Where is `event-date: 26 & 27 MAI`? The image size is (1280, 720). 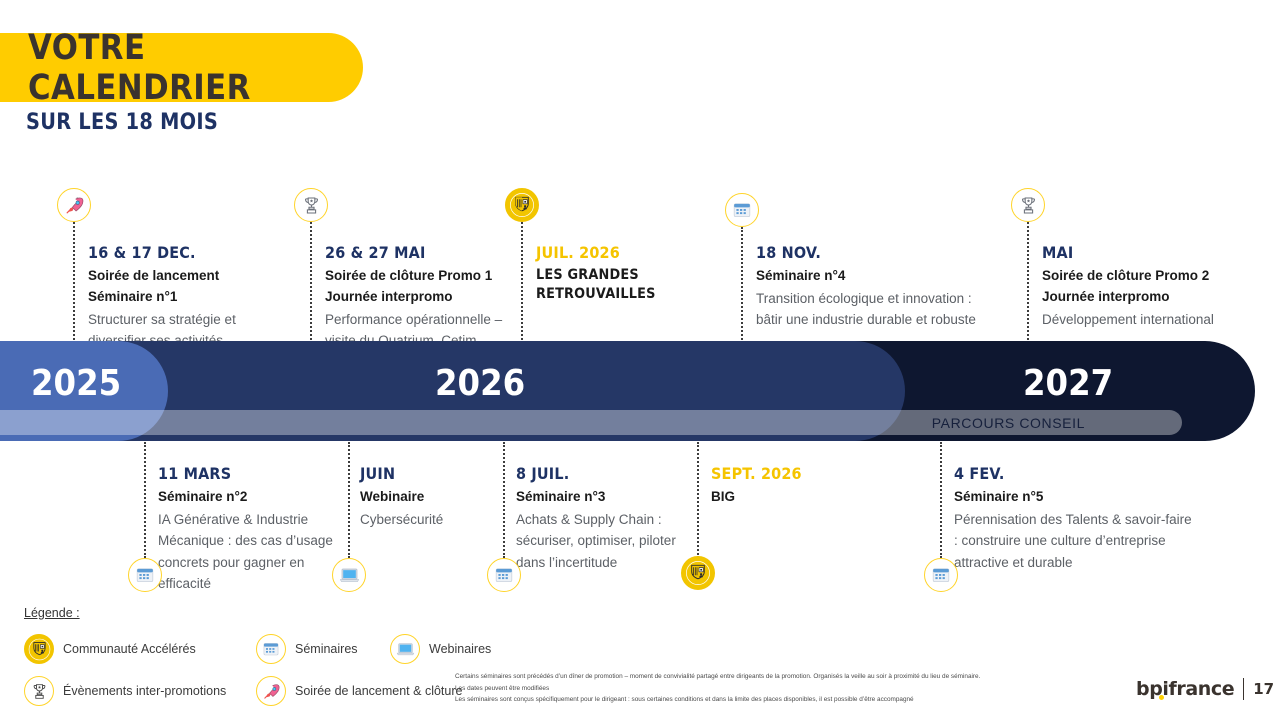
event-date: 26 & 27 MAI is located at coordinates (375, 252).